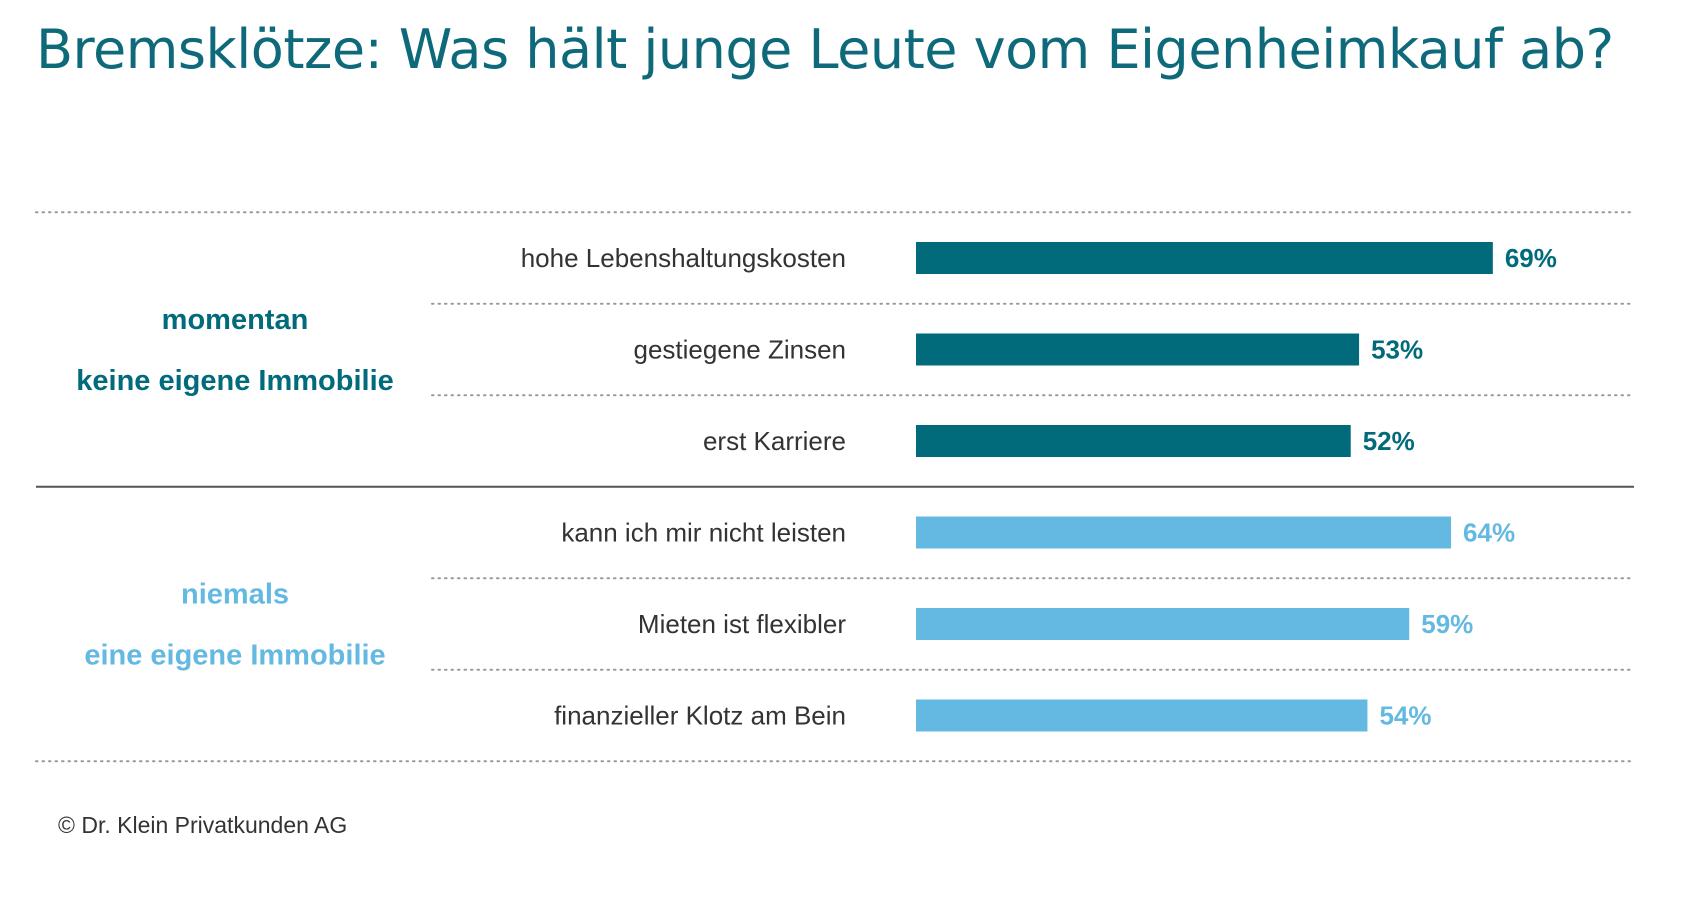 Image resolution: width=1701 pixels, height=905 pixels. Describe the element at coordinates (1405, 716) in the screenshot. I see `value-label: 54%` at that location.